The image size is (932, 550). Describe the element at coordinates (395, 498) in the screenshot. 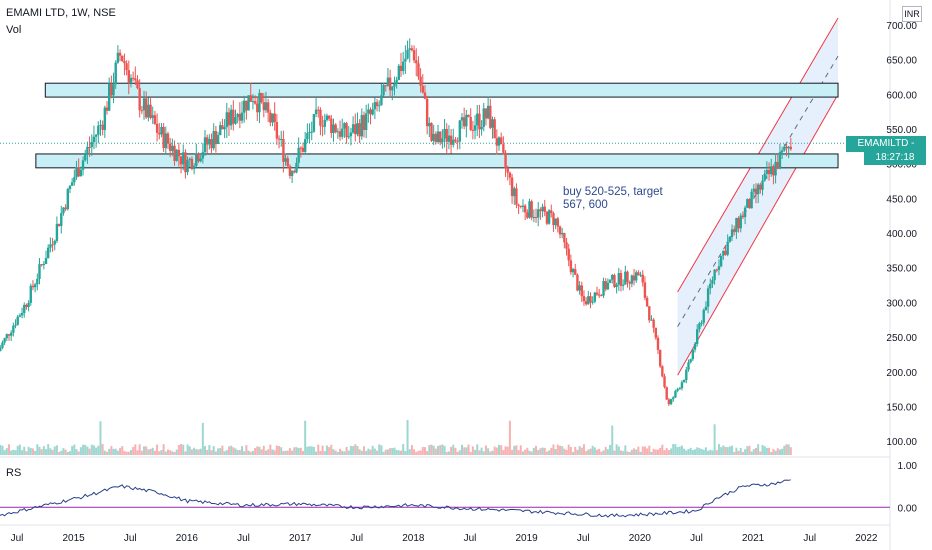

I see `rs-line` at that location.